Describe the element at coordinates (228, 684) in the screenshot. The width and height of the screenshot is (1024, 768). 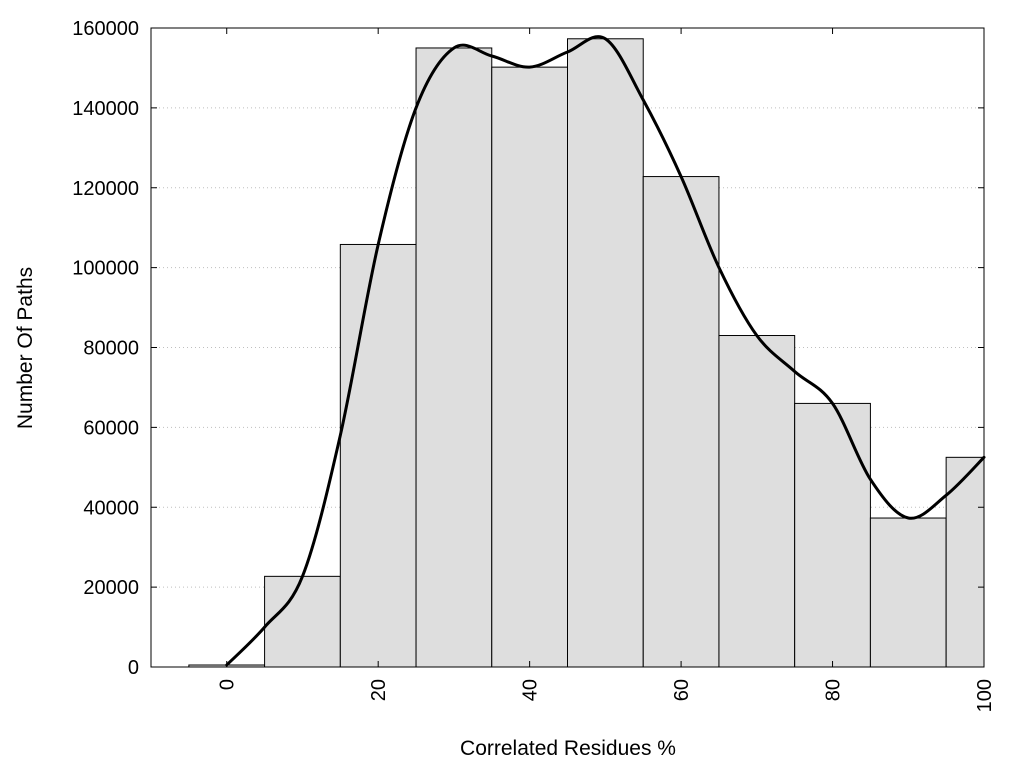
I see `x-tick-label: 0` at that location.